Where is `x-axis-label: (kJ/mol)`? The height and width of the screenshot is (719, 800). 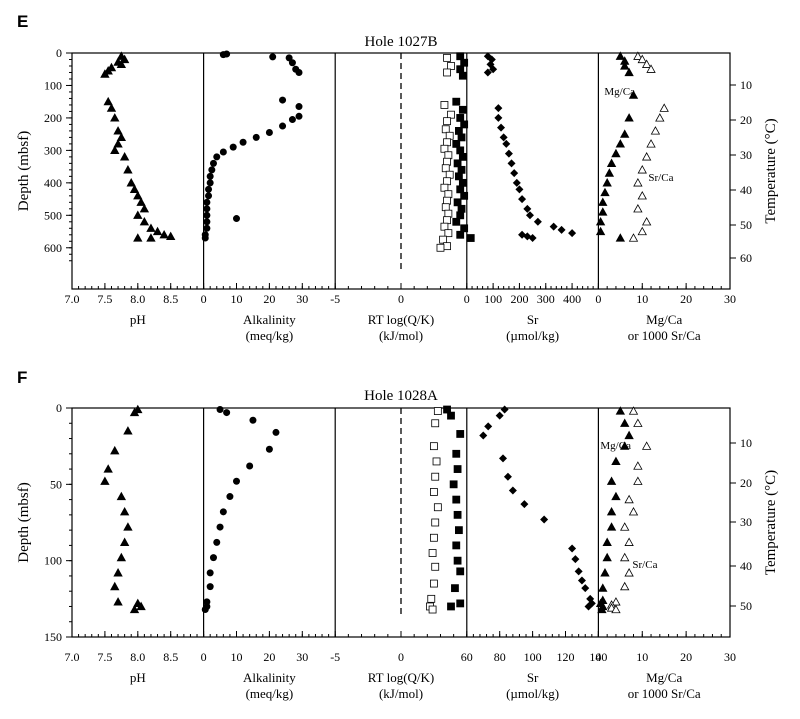
x-axis-label: (kJ/mol) is located at coordinates (401, 693).